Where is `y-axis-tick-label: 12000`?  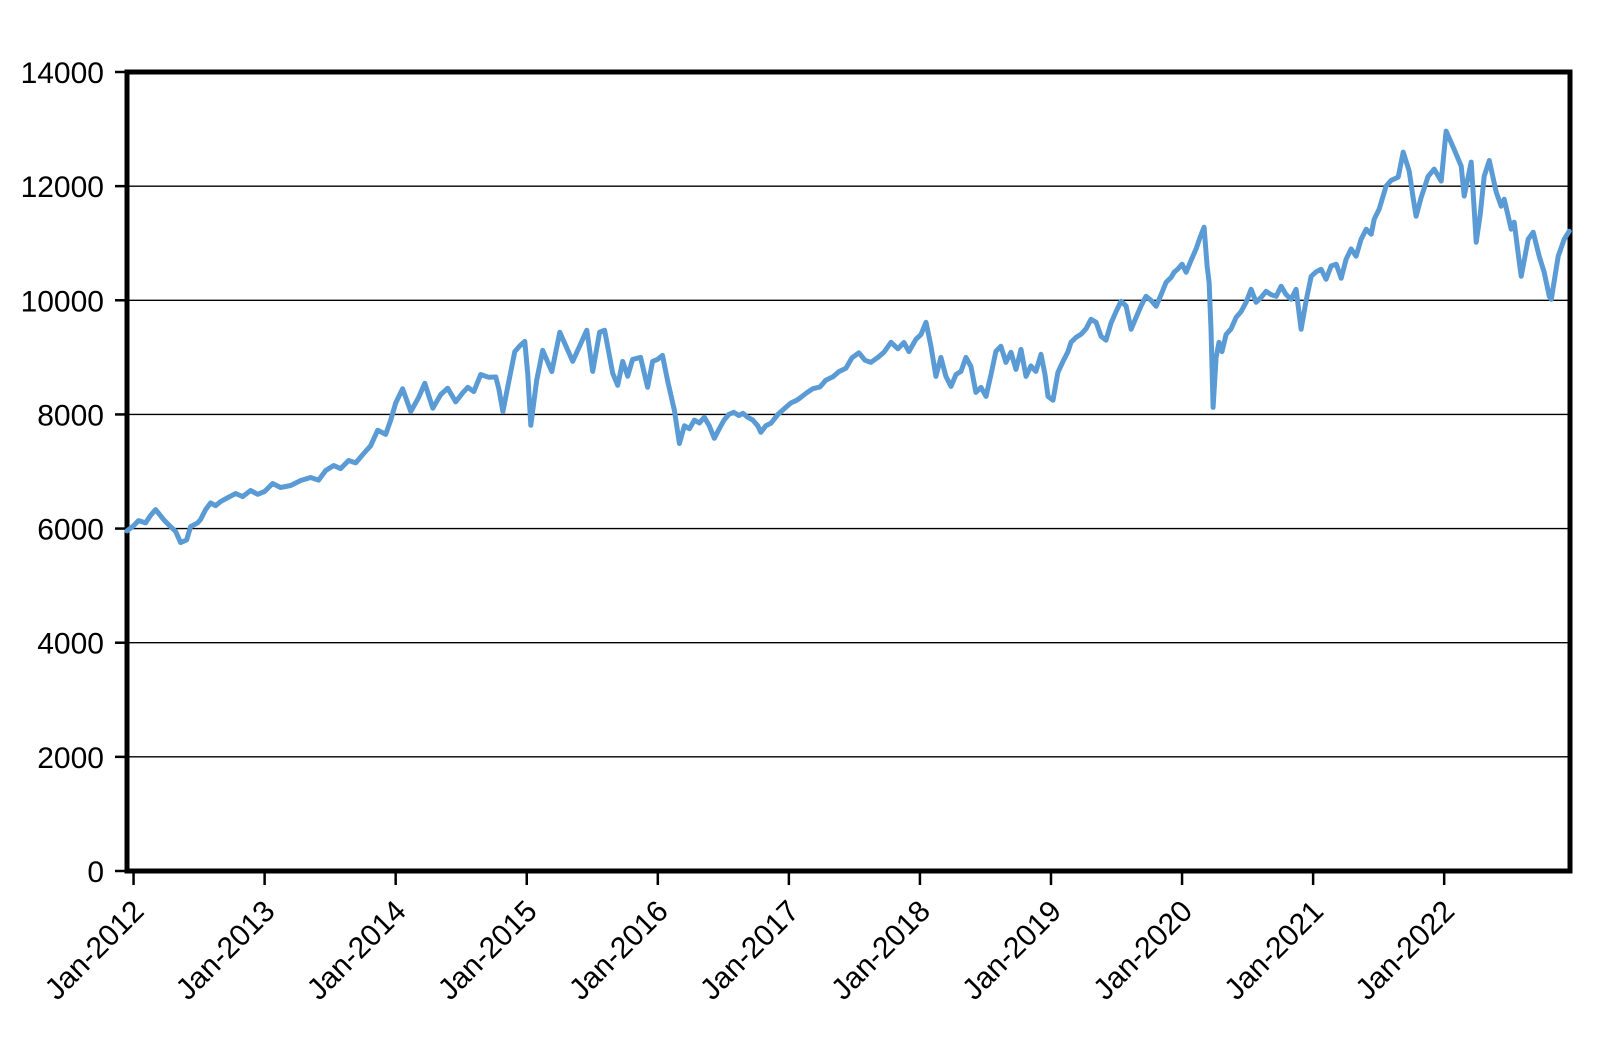 y-axis-tick-label: 12000 is located at coordinates (62, 187).